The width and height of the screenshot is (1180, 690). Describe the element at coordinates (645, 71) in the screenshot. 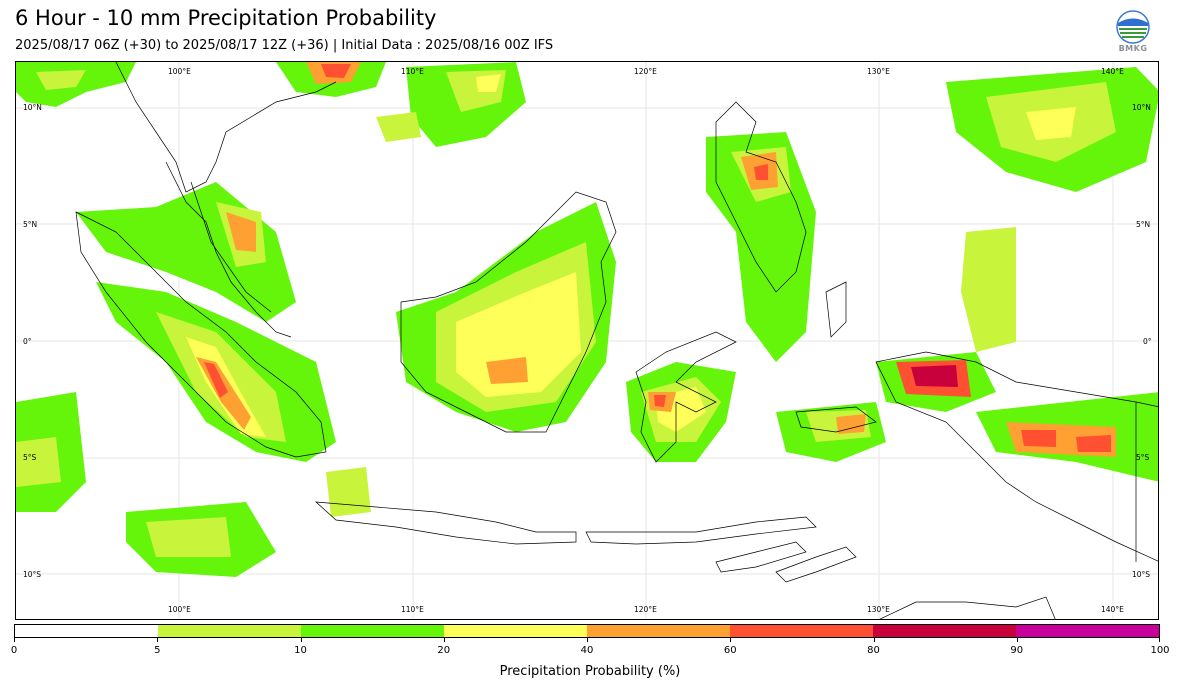

I see `lon-label-top-120: 120°E` at that location.